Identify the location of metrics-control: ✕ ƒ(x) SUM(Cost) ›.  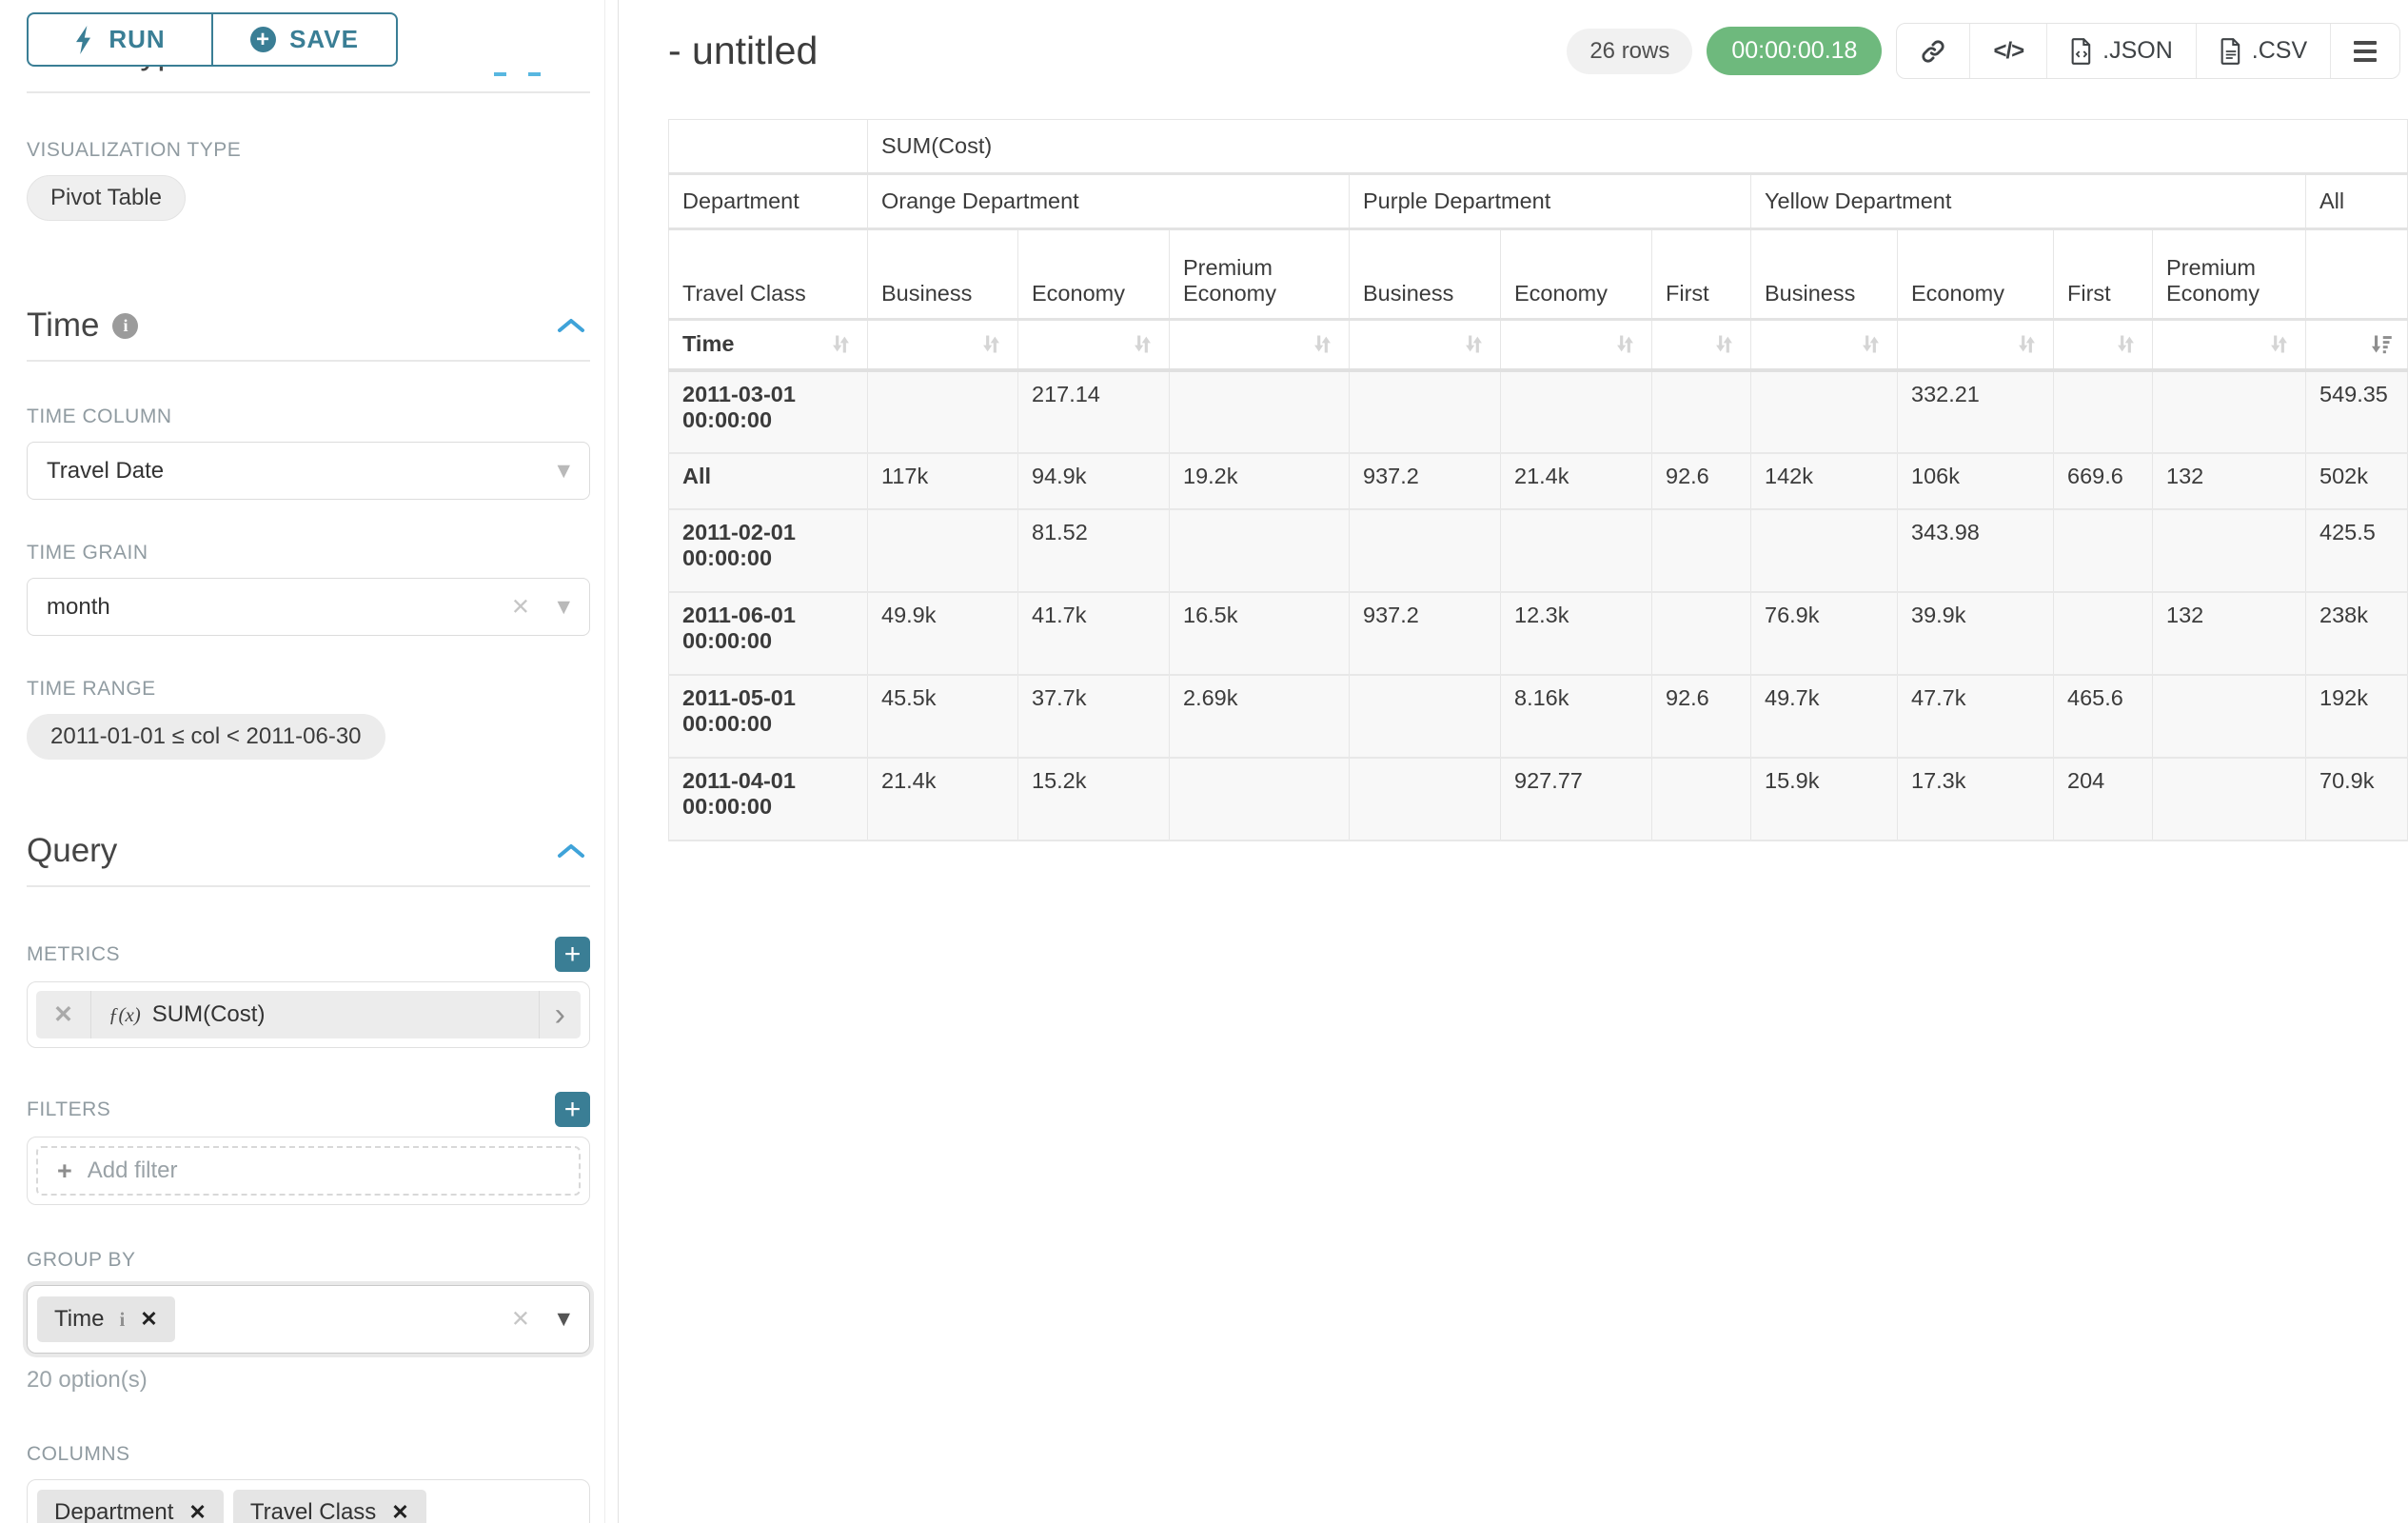
(308, 1015).